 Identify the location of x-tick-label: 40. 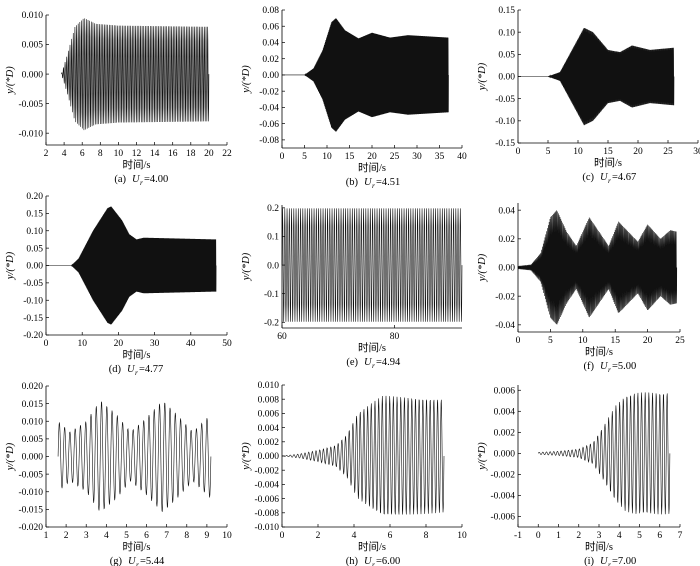
(191, 344).